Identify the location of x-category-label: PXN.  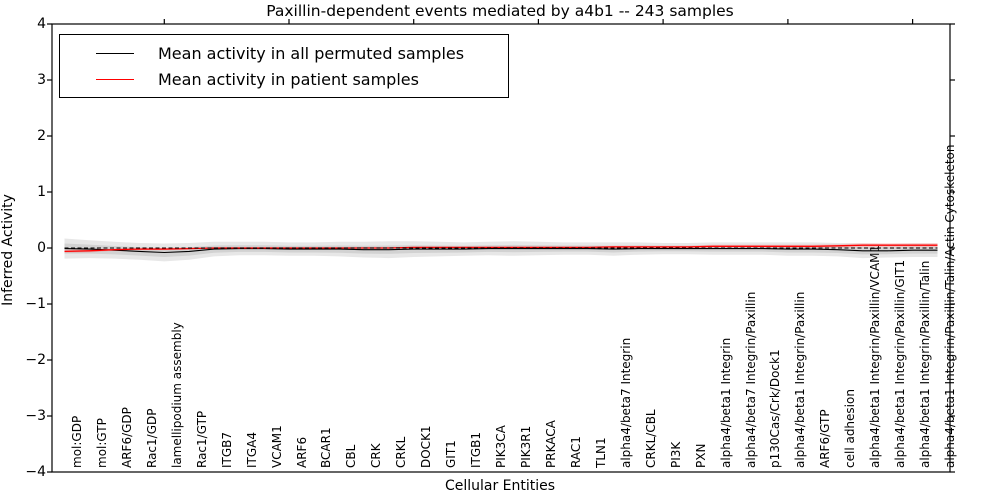
(700, 455).